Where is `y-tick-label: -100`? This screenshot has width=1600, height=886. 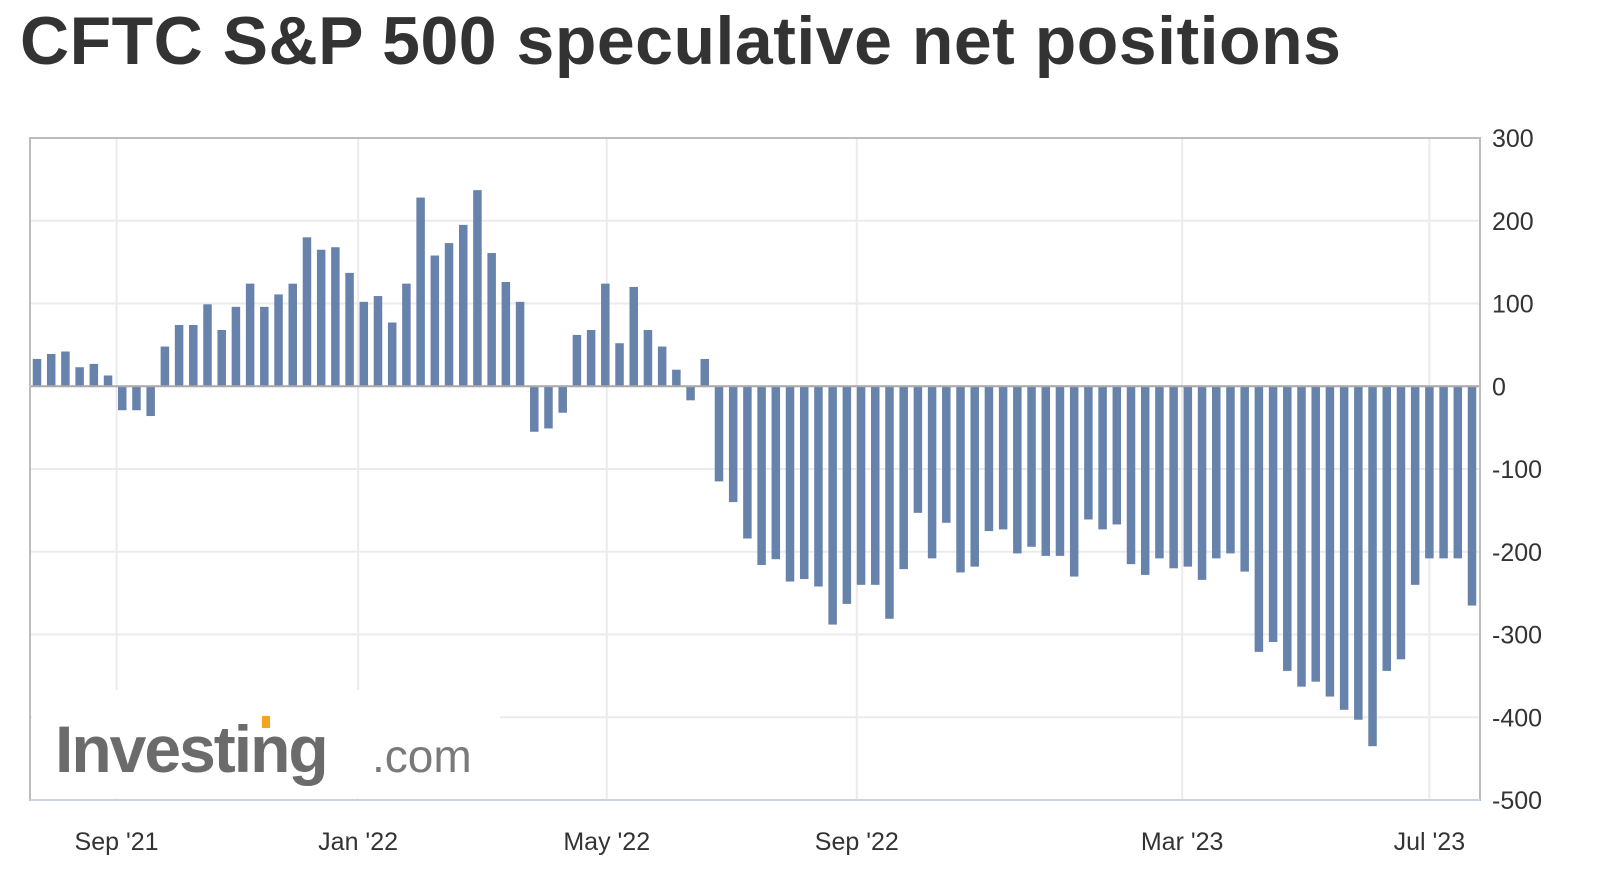
y-tick-label: -100 is located at coordinates (1517, 470).